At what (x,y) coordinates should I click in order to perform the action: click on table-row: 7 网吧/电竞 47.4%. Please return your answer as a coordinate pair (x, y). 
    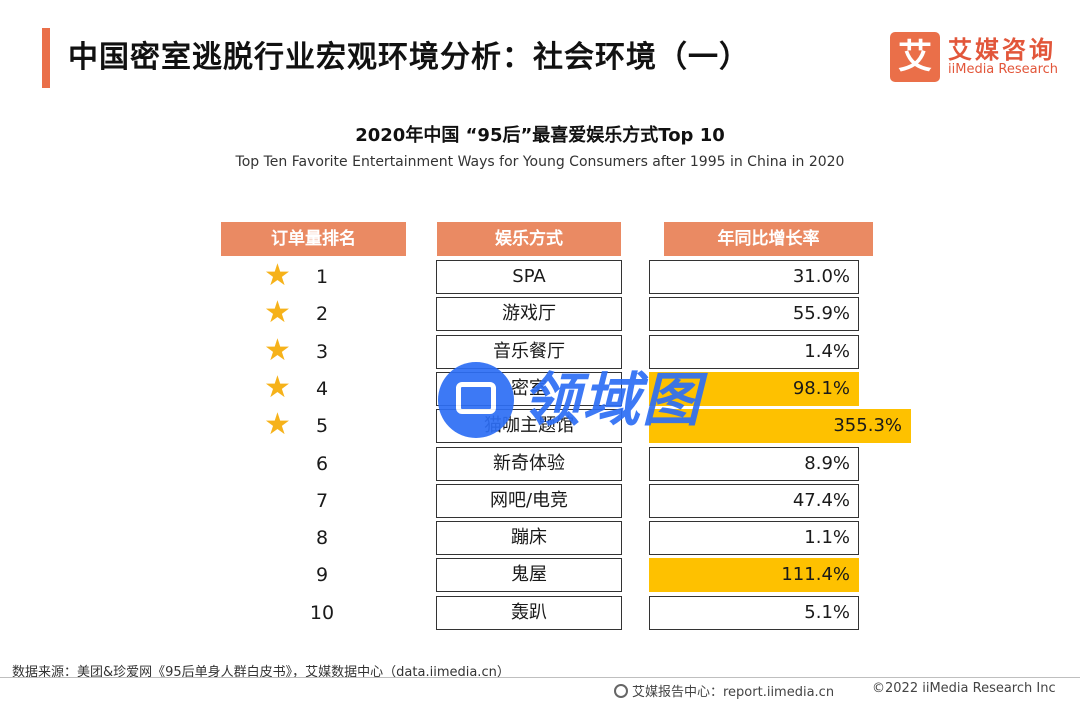
    Looking at the image, I should click on (540, 500).